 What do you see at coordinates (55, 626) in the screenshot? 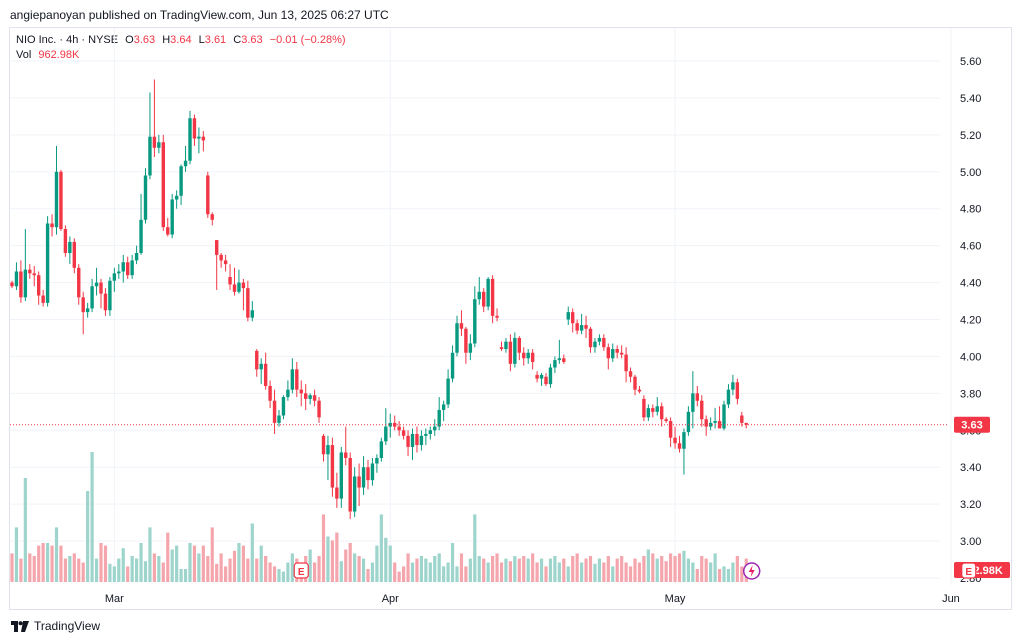
I see `footer-brand: TradingView` at bounding box center [55, 626].